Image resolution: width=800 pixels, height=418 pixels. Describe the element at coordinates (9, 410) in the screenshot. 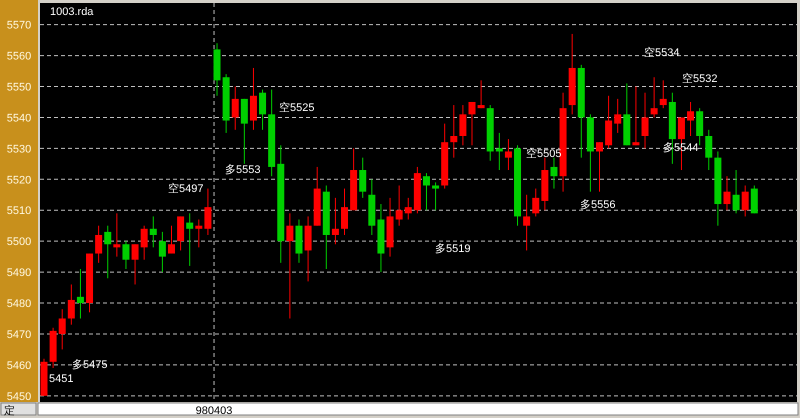

I see `text: 定` at that location.